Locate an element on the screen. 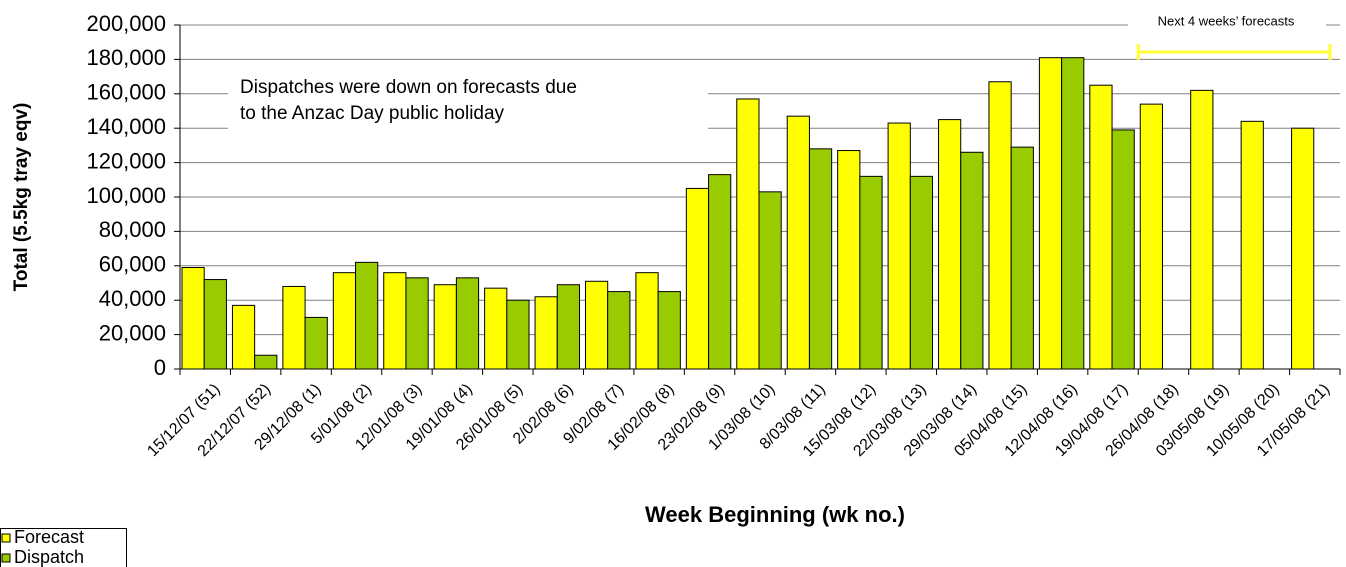 The width and height of the screenshot is (1346, 567). y-tick-label: 120,000 is located at coordinates (126, 160).